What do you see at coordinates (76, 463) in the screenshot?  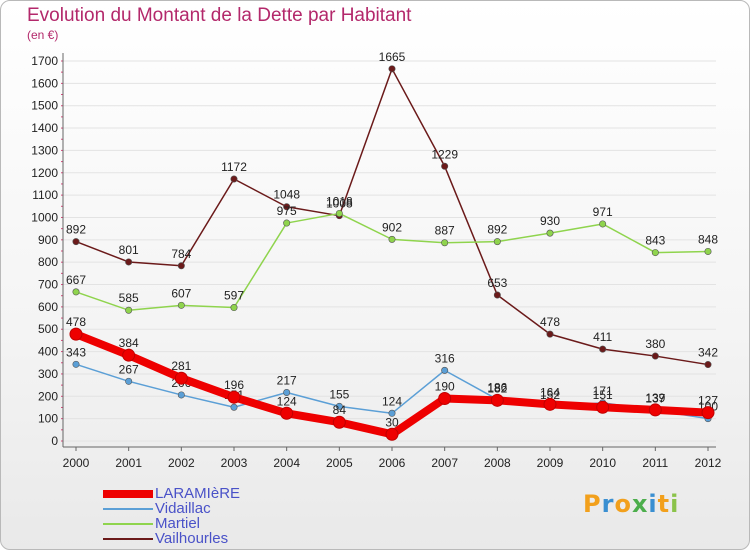 I see `x-tick-label: 2000` at bounding box center [76, 463].